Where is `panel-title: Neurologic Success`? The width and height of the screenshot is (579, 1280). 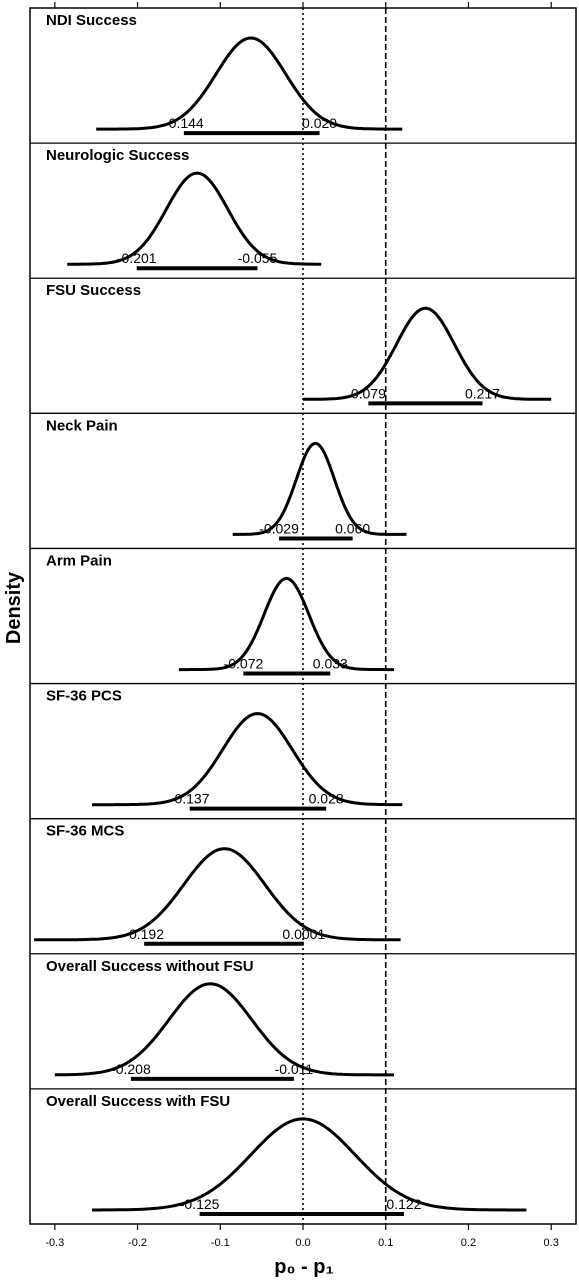
panel-title: Neurologic Success is located at coordinates (117, 155).